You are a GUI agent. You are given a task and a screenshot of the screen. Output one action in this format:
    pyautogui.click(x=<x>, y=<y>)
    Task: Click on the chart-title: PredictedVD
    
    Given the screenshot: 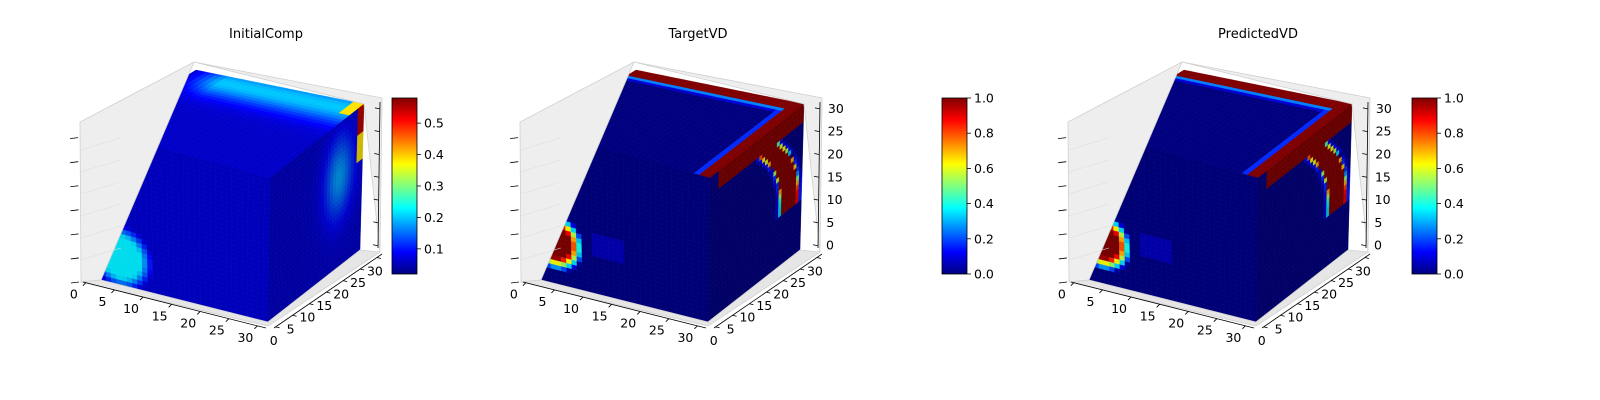 What is the action you would take?
    pyautogui.click(x=1258, y=34)
    